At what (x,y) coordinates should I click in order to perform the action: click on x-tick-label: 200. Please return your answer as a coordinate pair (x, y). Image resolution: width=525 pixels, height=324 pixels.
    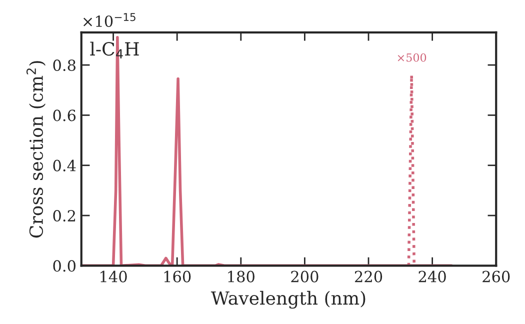
    Looking at the image, I should click on (304, 276).